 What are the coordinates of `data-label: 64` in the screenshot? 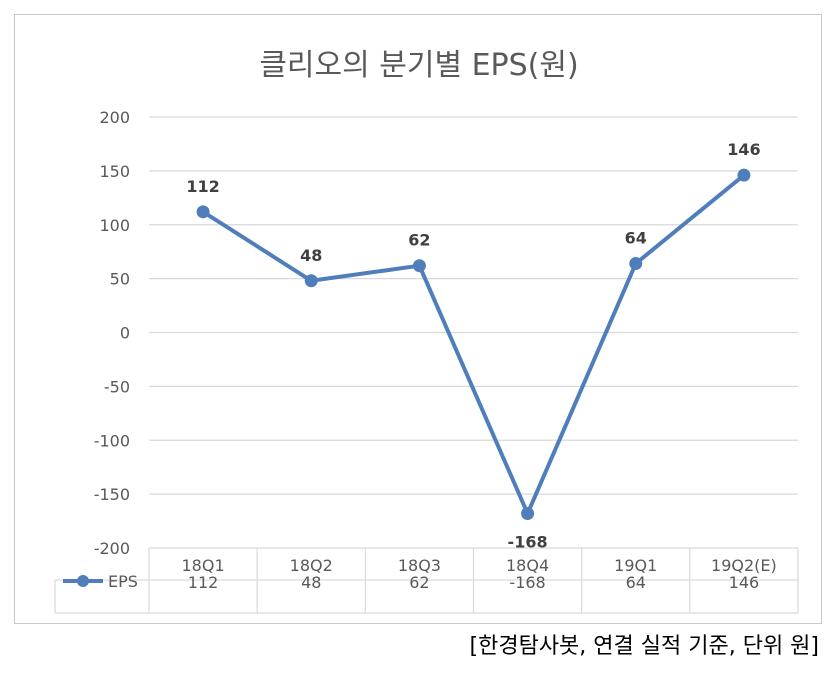 It's located at (636, 238).